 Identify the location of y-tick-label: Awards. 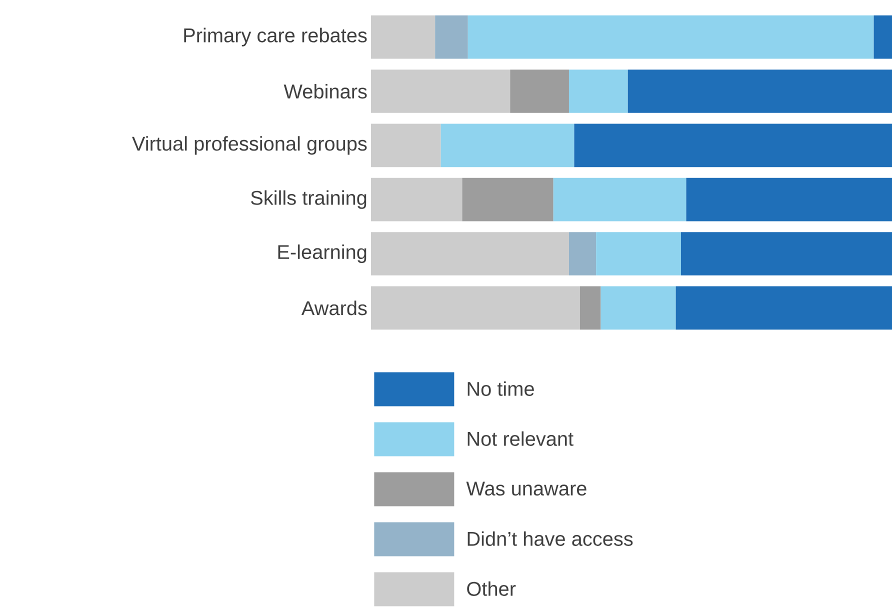
(334, 308).